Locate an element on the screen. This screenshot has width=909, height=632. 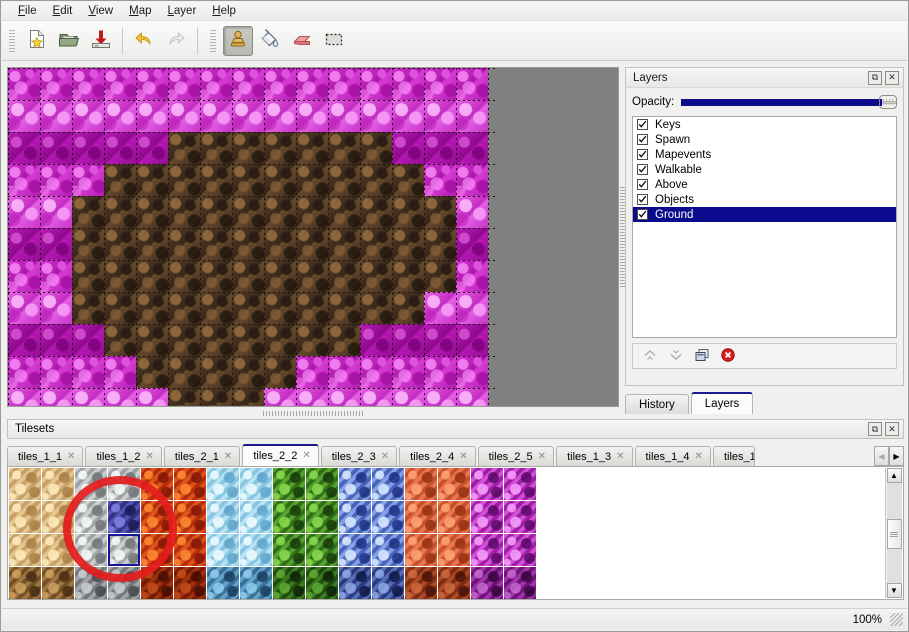
scroll-tabs-right-button: ▶ is located at coordinates (896, 456).